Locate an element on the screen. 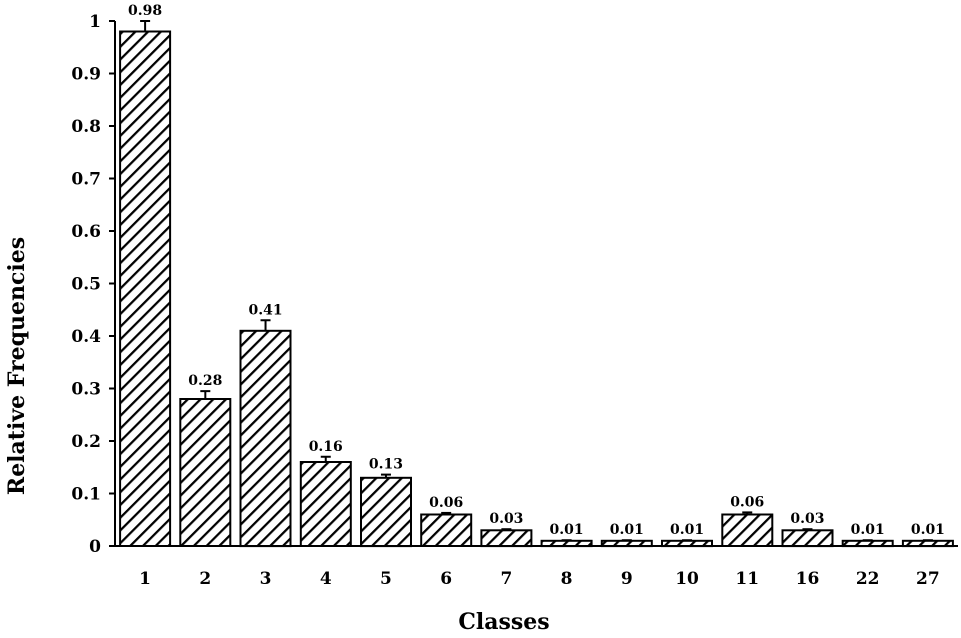  x-tick-label: 2 is located at coordinates (205, 579).